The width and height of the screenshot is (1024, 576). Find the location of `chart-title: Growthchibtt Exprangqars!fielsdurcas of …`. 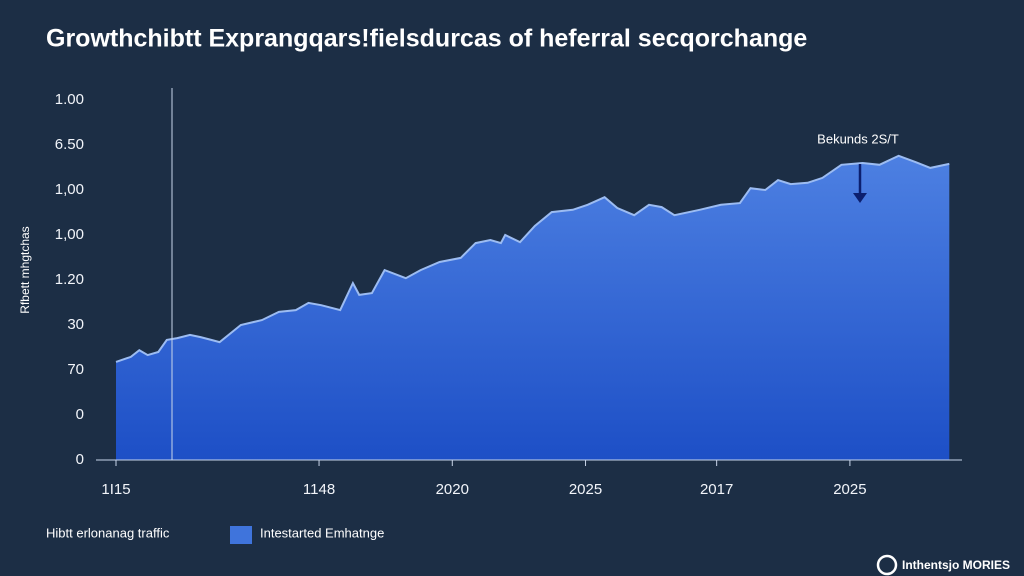

chart-title: Growthchibtt Exprangqars!fielsdurcas of … is located at coordinates (426, 39).